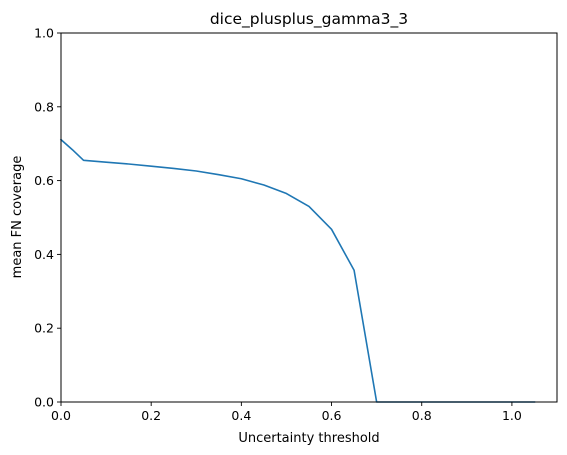 Image resolution: width=567 pixels, height=455 pixels. Describe the element at coordinates (286, 412) in the screenshot. I see `x-axis-ticks: 0.0 0.2 0.4 0.6 0.8 1.0` at that location.